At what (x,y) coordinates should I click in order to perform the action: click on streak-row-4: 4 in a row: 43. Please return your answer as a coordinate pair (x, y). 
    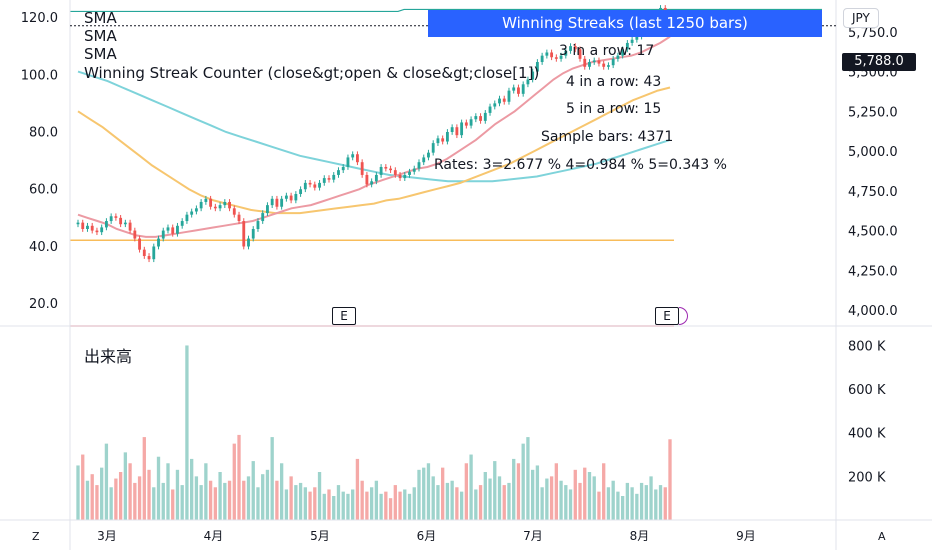
    Looking at the image, I should click on (614, 82).